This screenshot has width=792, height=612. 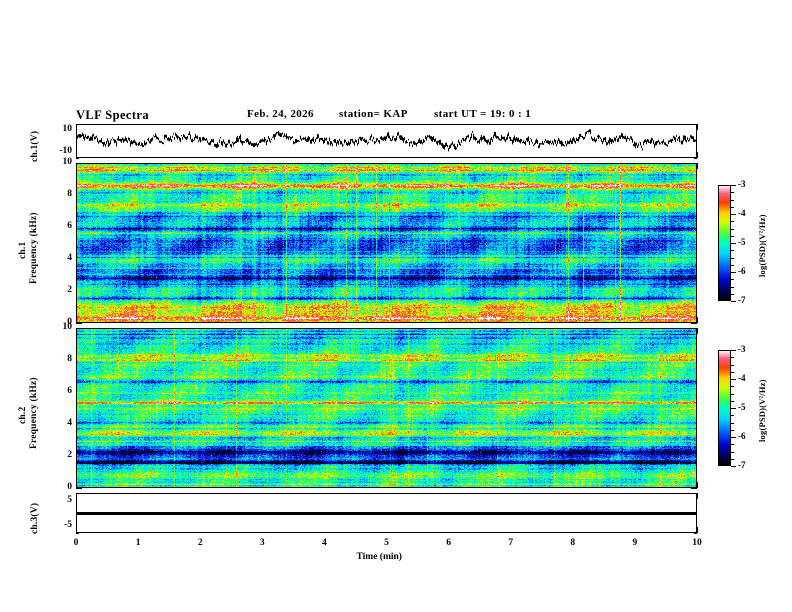 I want to click on colorbar-tick-label: -6, so click(x=742, y=271).